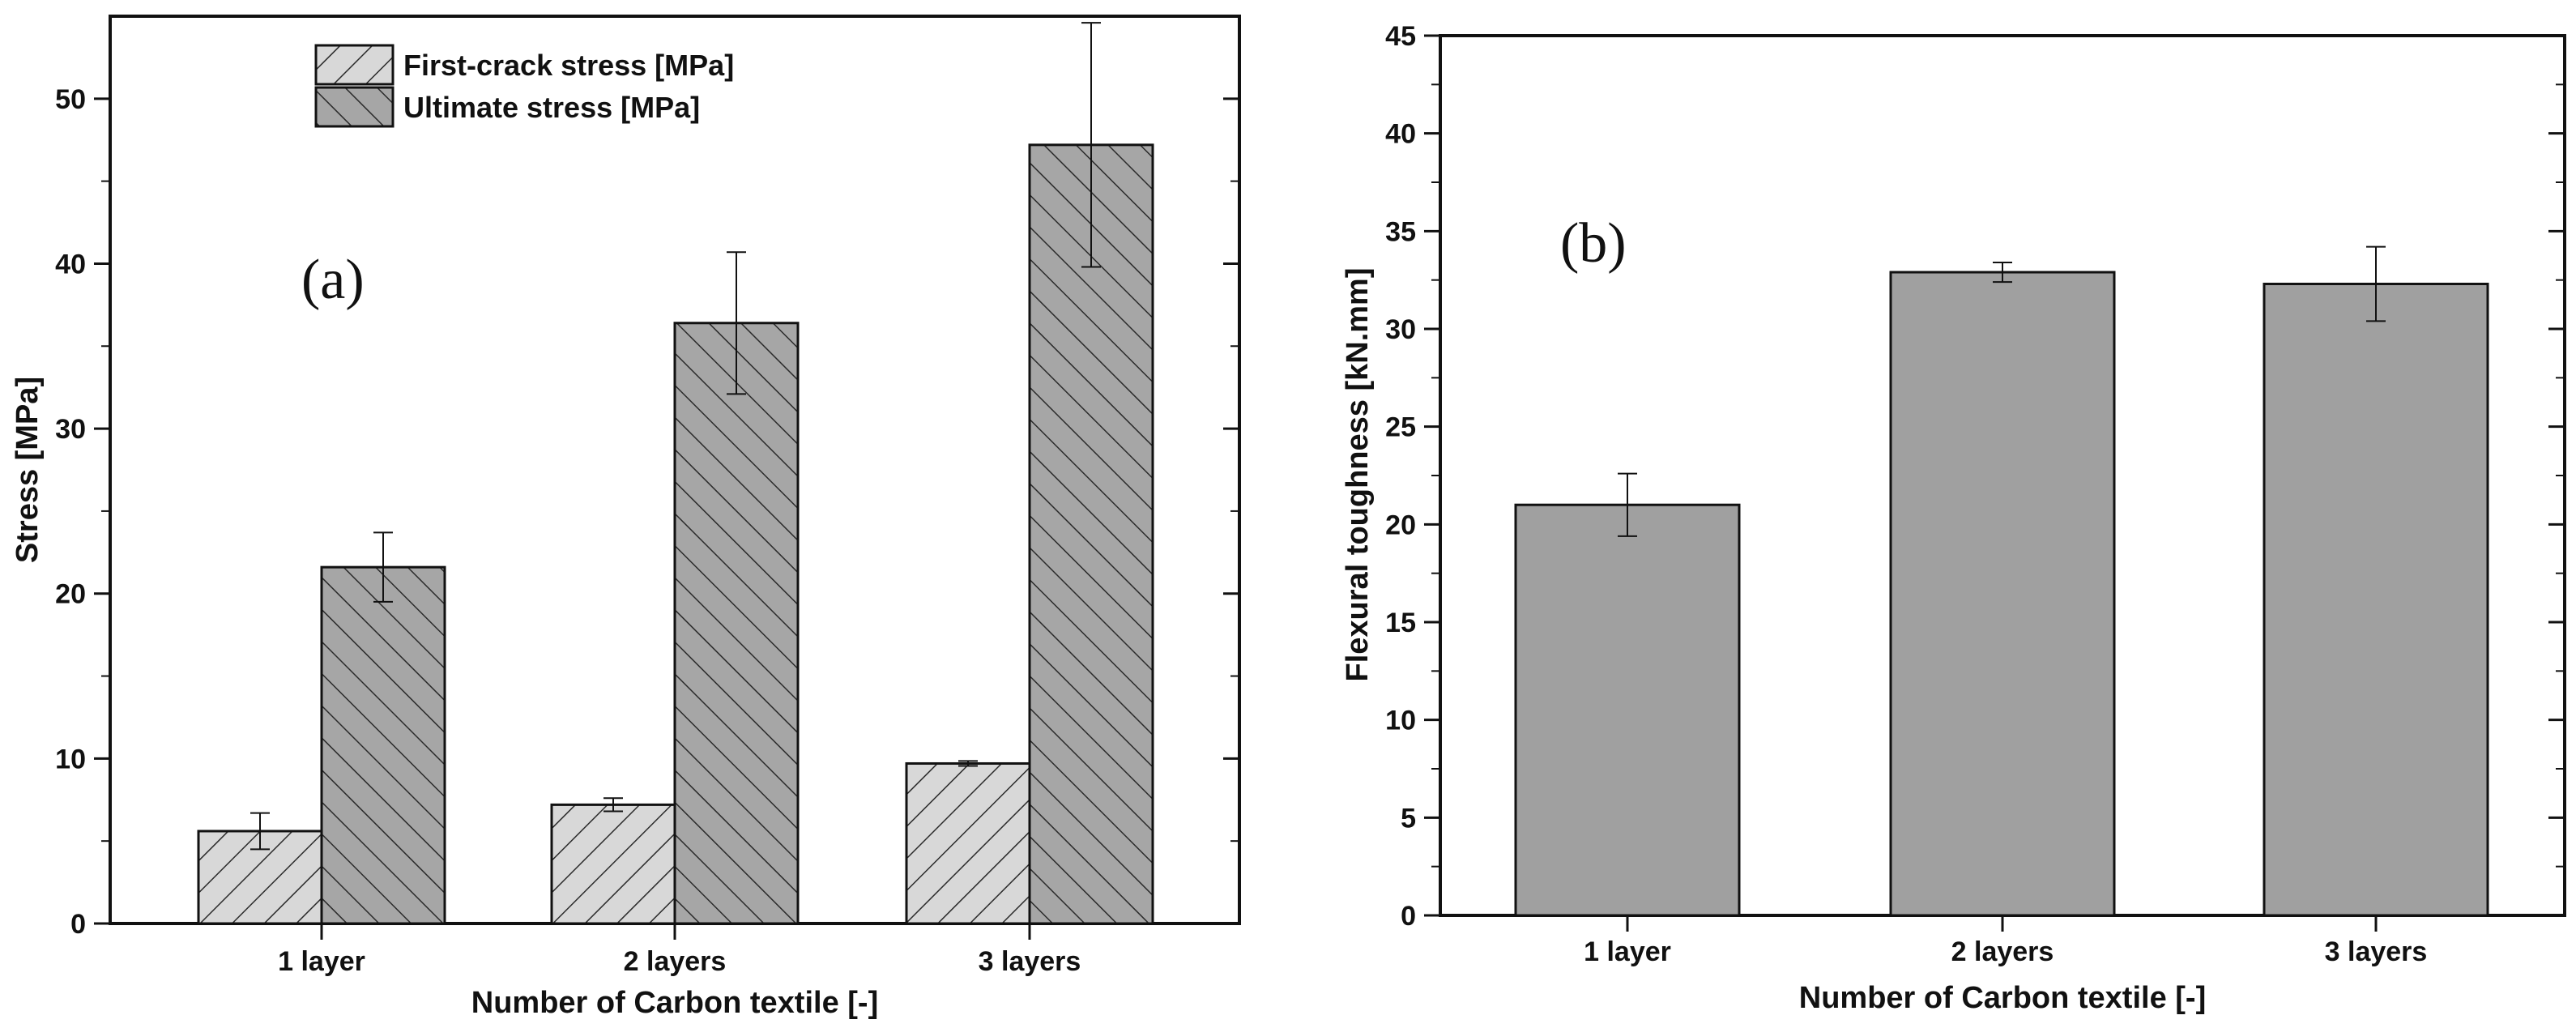  I want to click on panel-b-error-bars, so click(2002, 391).